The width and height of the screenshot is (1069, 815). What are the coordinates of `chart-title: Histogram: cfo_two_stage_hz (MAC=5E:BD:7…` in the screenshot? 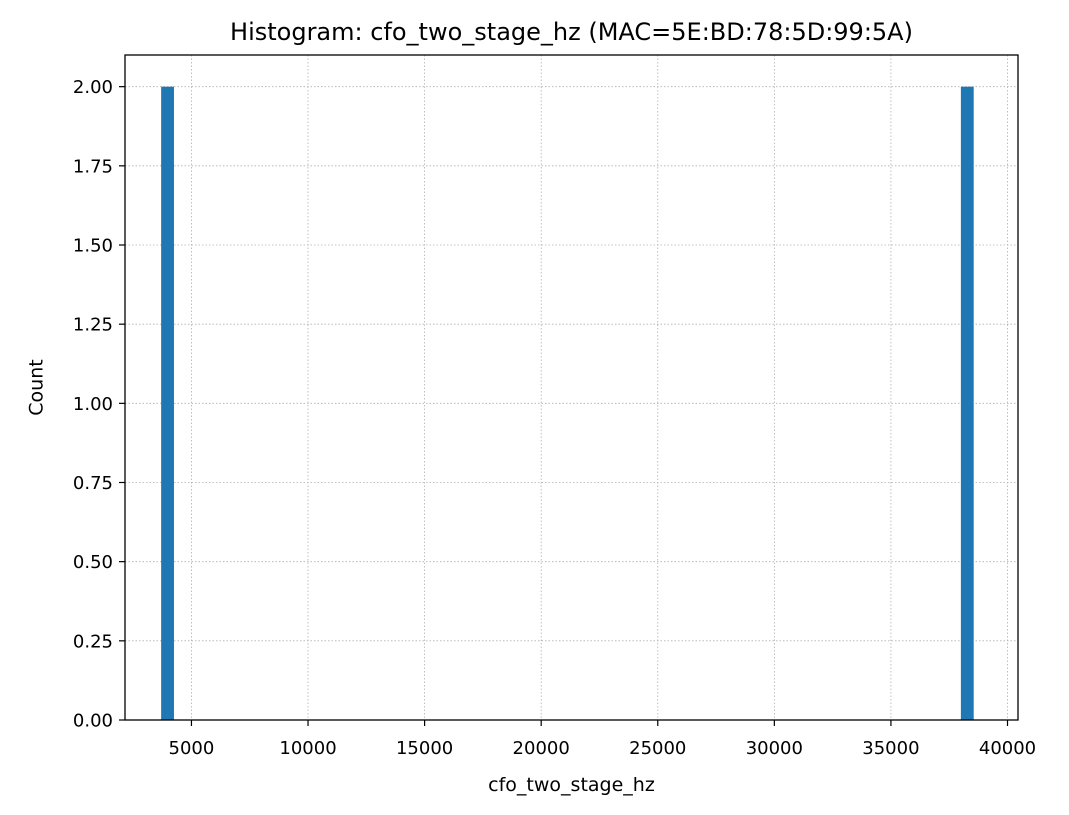 It's located at (571, 32).